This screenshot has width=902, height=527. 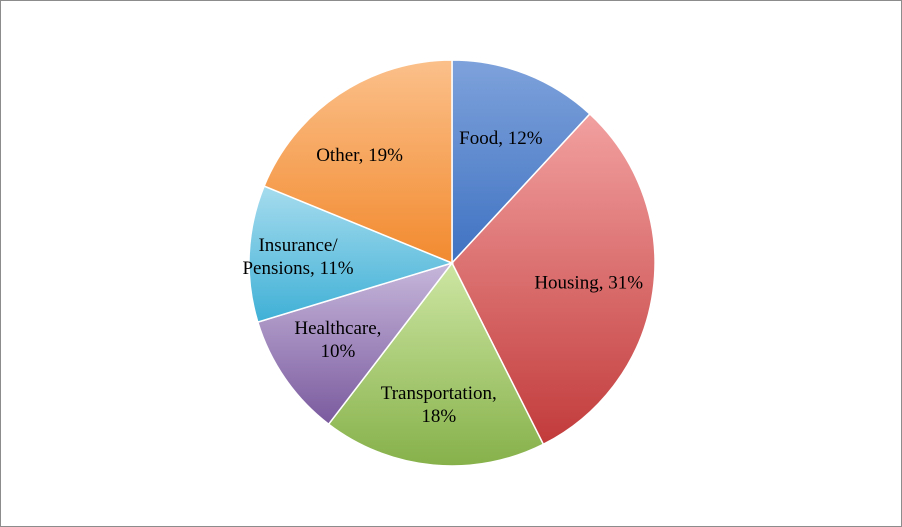 What do you see at coordinates (297, 257) in the screenshot?
I see `pie-label-insurance-pensions: Insurance/Pensions, 11%` at bounding box center [297, 257].